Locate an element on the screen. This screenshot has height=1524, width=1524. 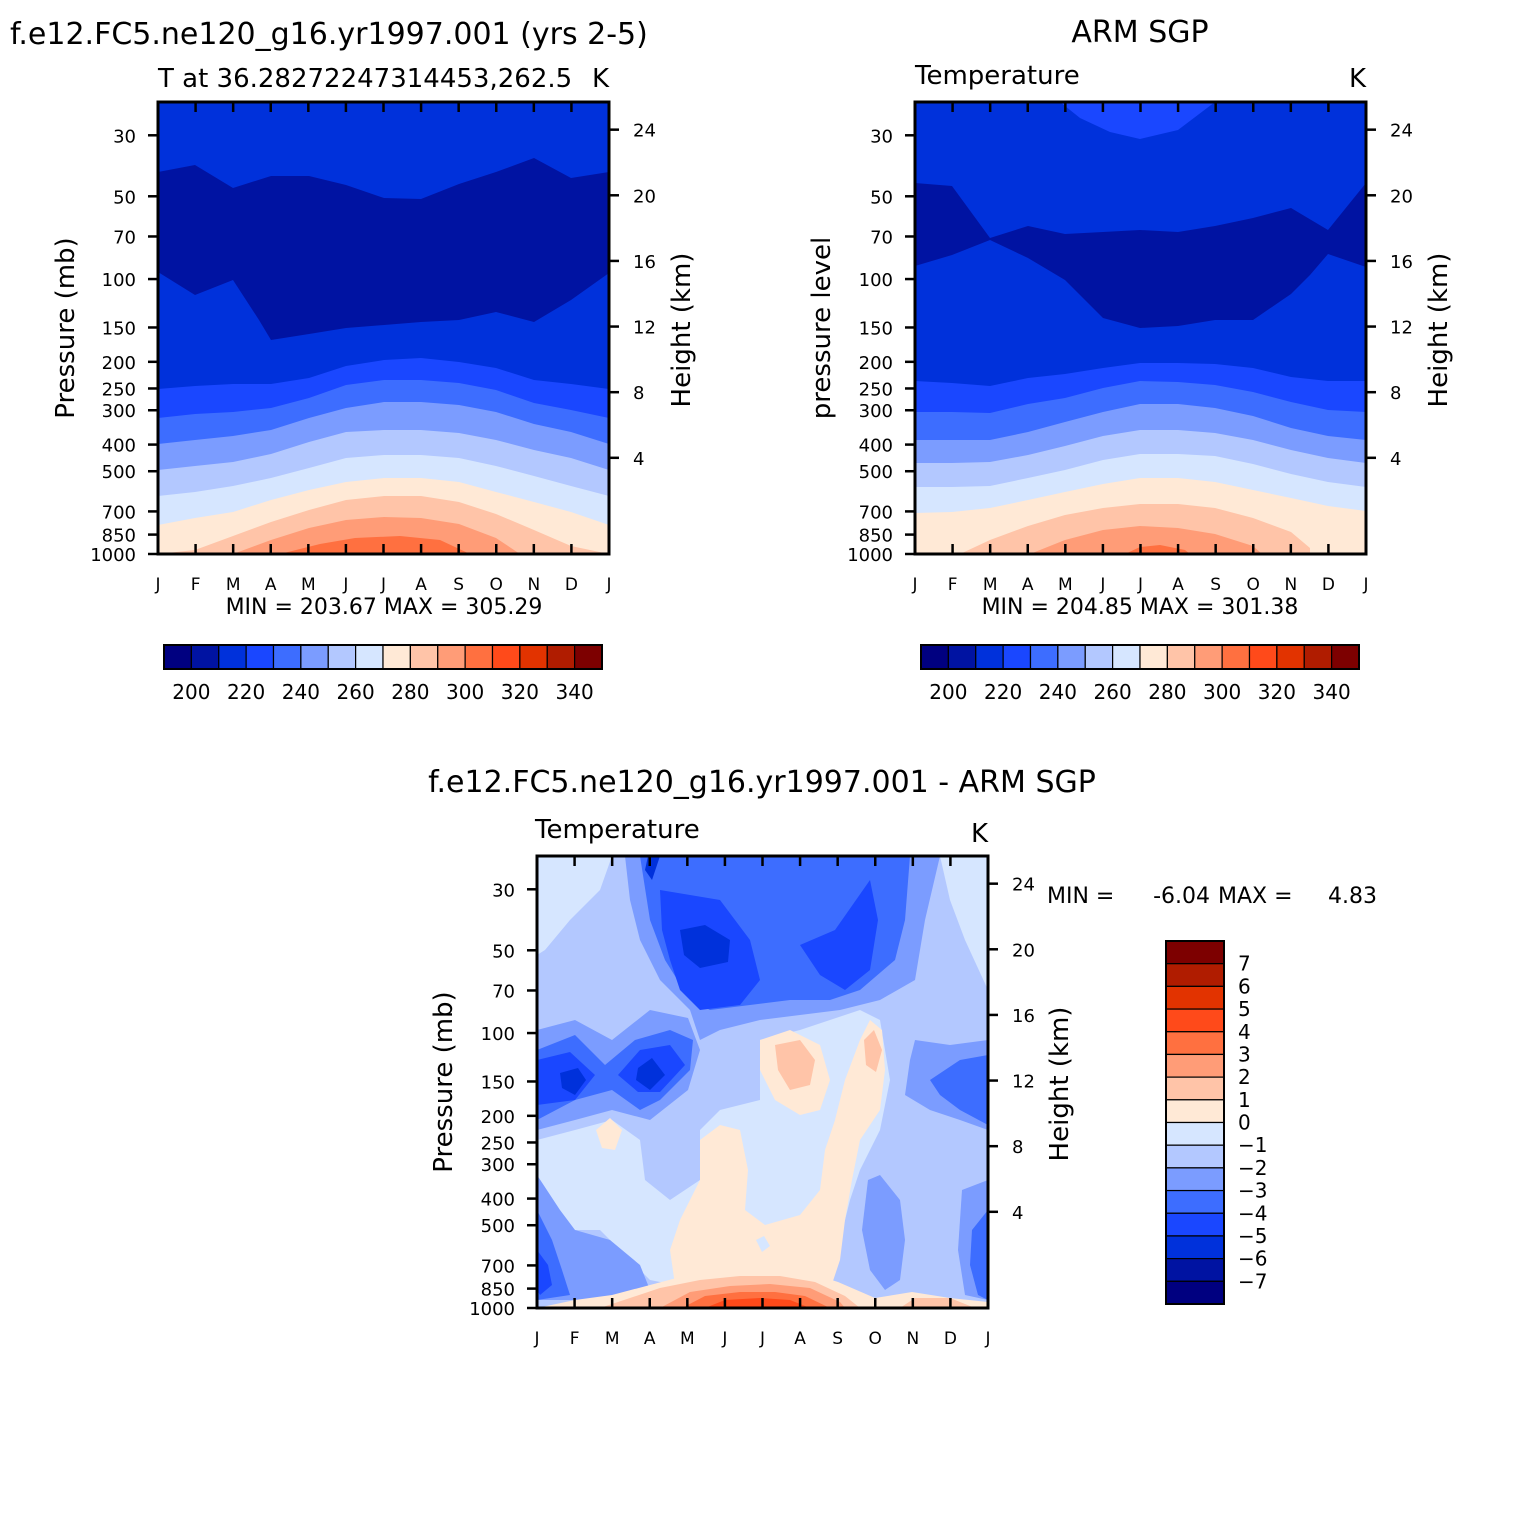
panel-obs-y2label: Height (km) is located at coordinates (1439, 330).